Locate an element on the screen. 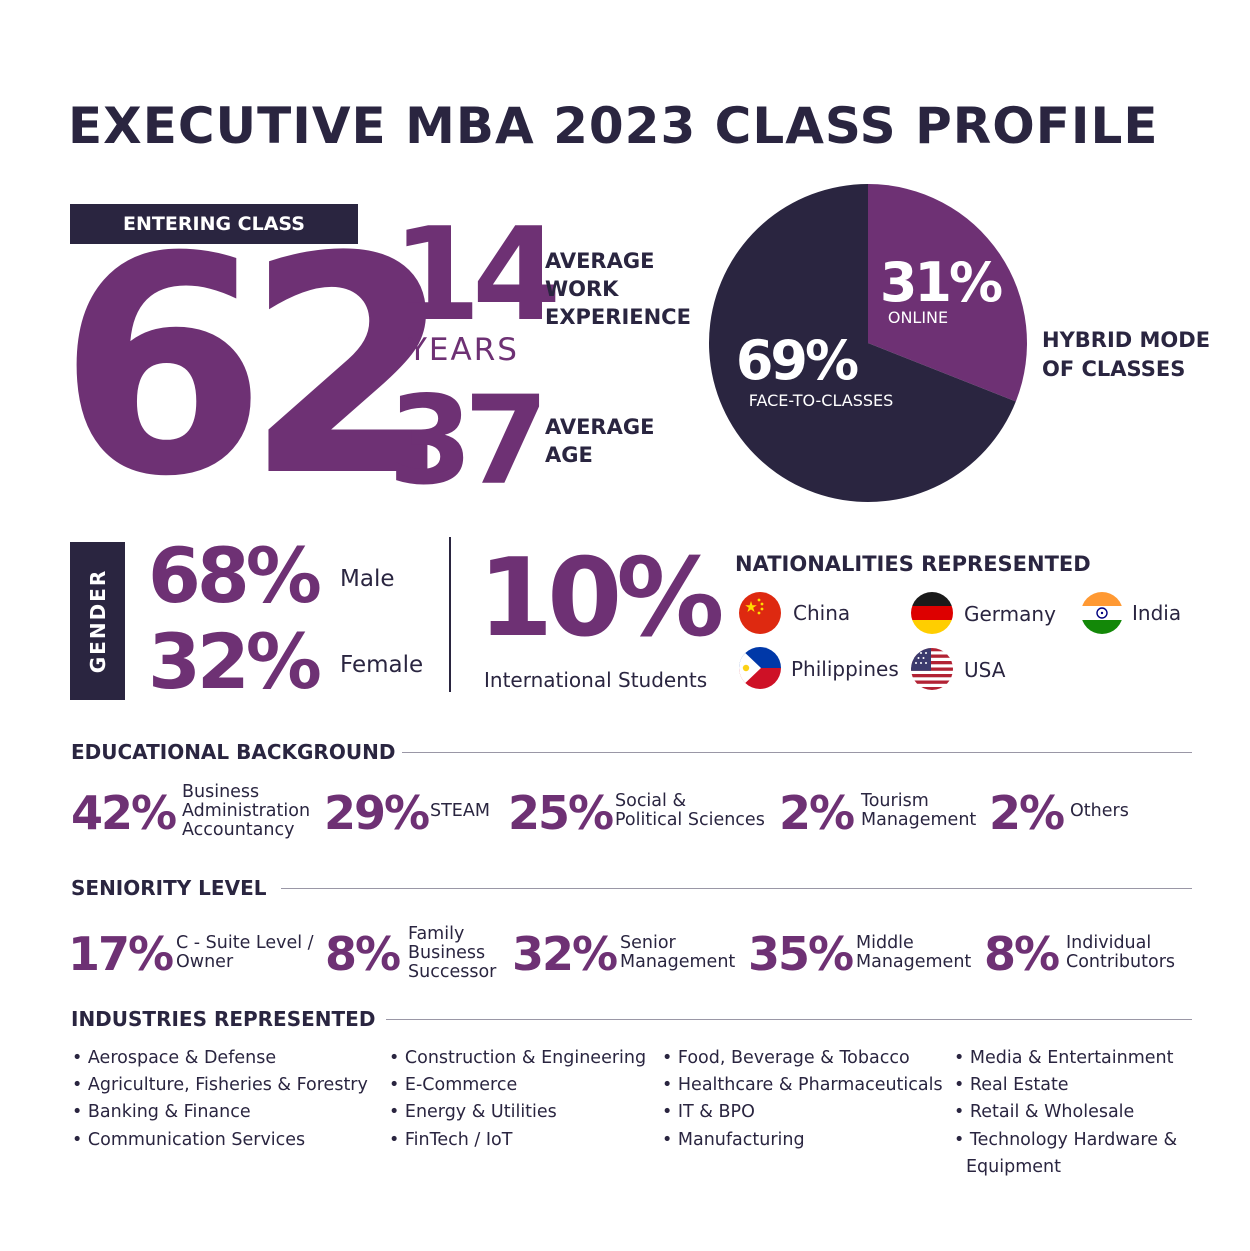 The image size is (1250, 1251). work-experience-label-line: WORK is located at coordinates (582, 289).